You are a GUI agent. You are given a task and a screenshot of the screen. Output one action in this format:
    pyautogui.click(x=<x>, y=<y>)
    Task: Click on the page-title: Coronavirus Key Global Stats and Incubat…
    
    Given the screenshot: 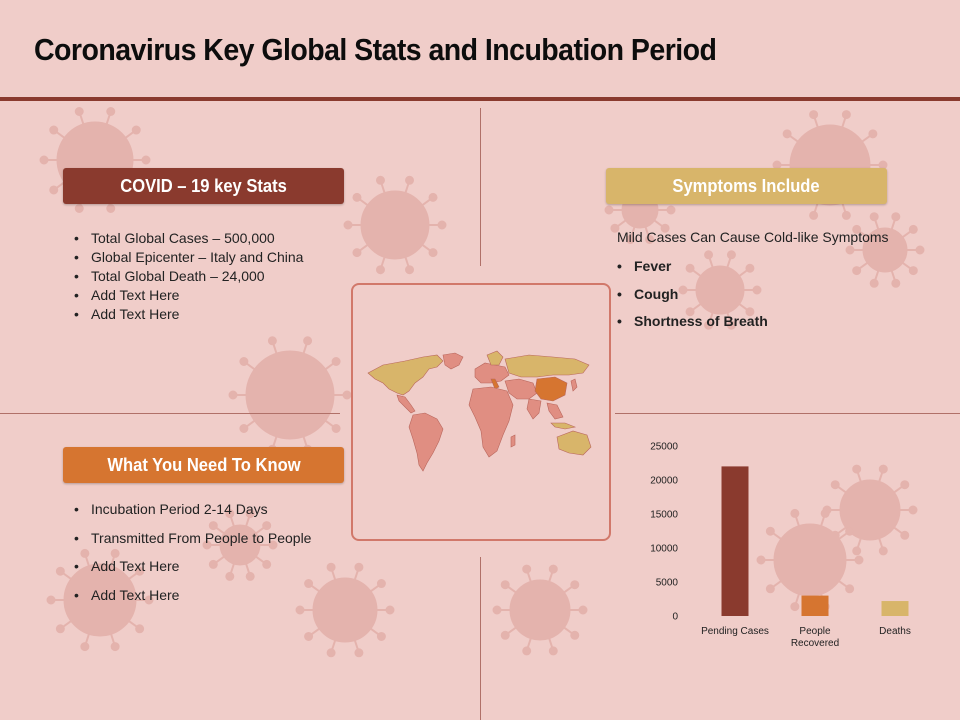 What is the action you would take?
    pyautogui.click(x=375, y=49)
    